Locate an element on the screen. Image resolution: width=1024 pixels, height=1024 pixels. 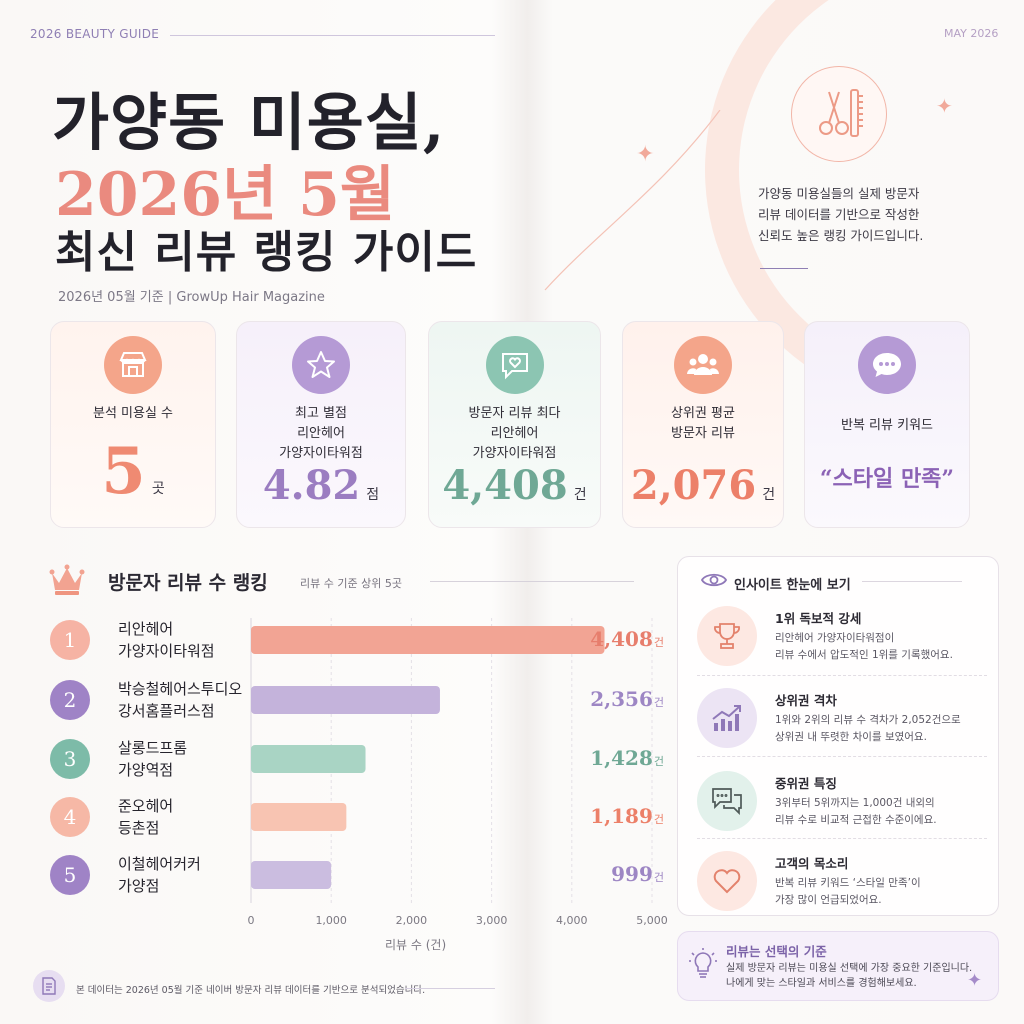
card-label: 방문자 리뷰 최다 리안헤어 가양자이타워점 is located at coordinates (514, 433).